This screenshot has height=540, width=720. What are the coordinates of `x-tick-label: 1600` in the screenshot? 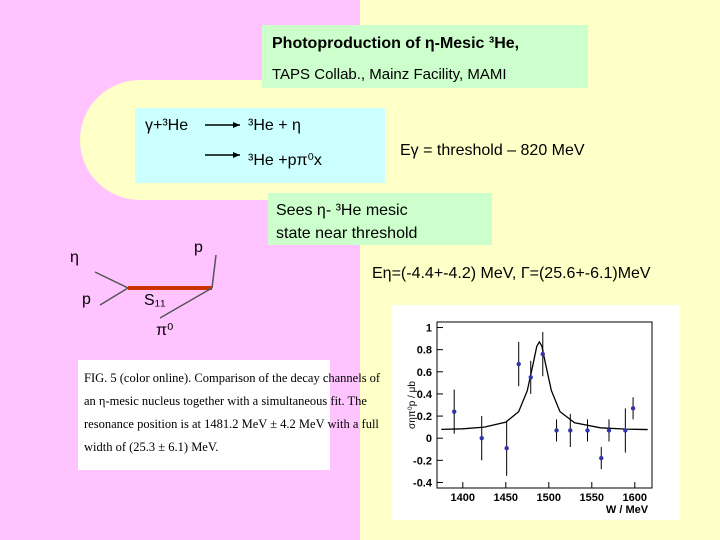 It's located at (635, 498).